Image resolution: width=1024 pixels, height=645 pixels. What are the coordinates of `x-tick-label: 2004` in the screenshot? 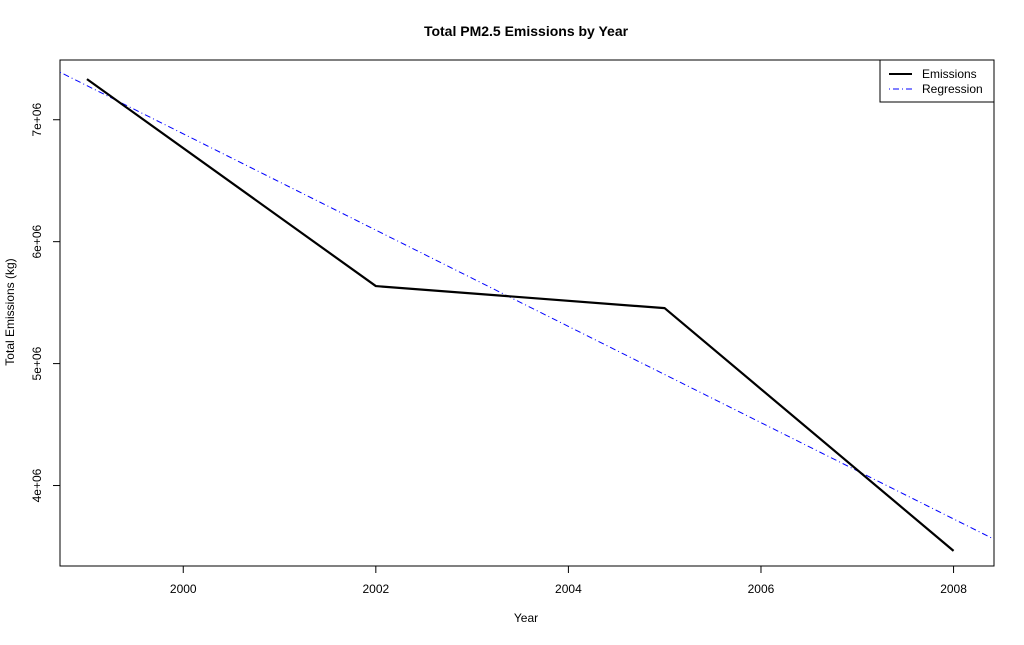 It's located at (568, 589).